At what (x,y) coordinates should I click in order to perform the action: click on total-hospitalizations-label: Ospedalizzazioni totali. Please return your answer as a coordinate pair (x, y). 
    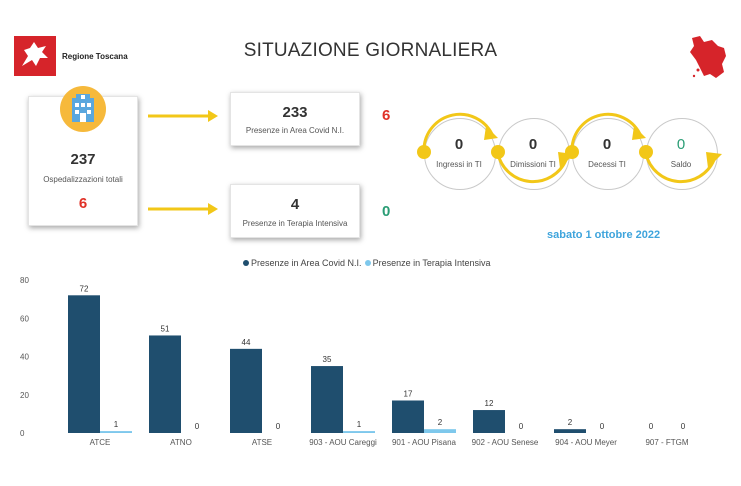
    Looking at the image, I should click on (83, 179).